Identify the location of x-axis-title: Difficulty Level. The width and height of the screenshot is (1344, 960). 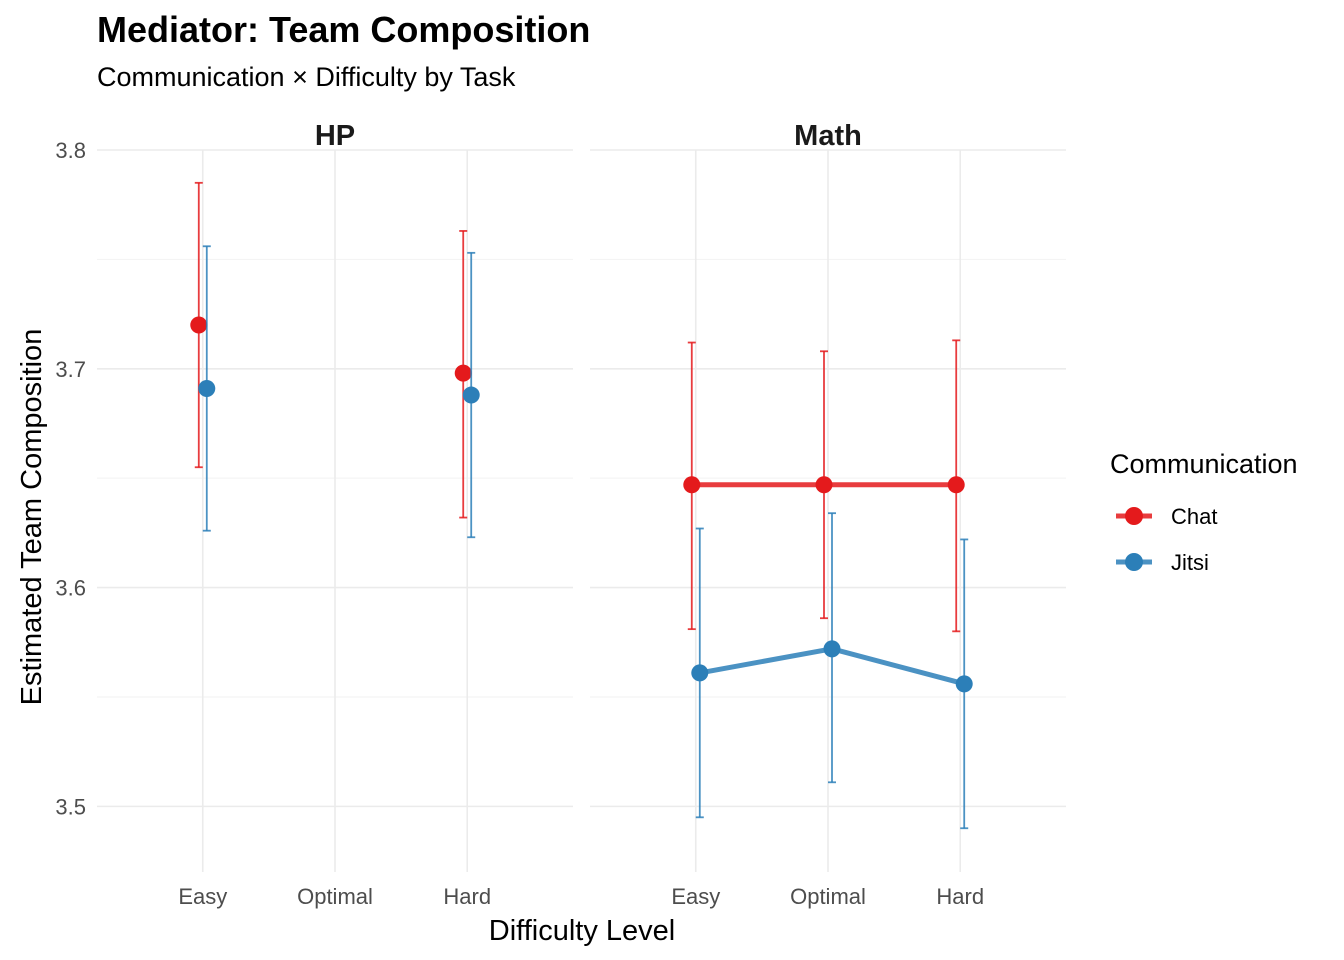
(582, 931).